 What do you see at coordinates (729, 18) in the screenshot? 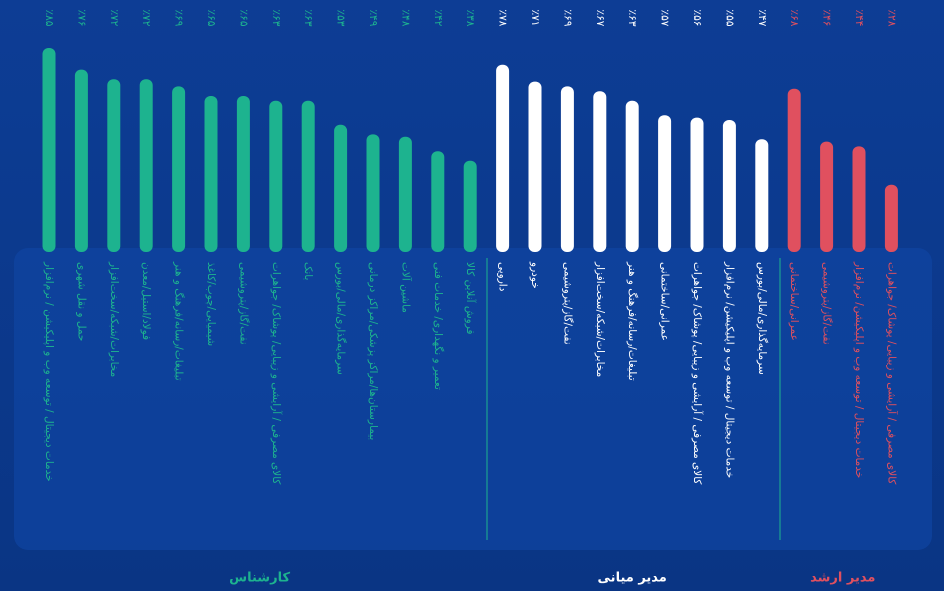
I see `value-label: ٪۵۵` at bounding box center [729, 18].